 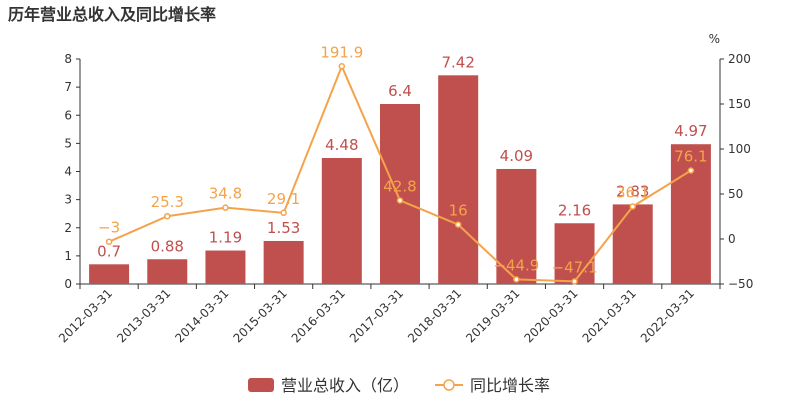 What do you see at coordinates (376, 315) in the screenshot?
I see `x-axis-tick-label: 2017-03-31` at bounding box center [376, 315].